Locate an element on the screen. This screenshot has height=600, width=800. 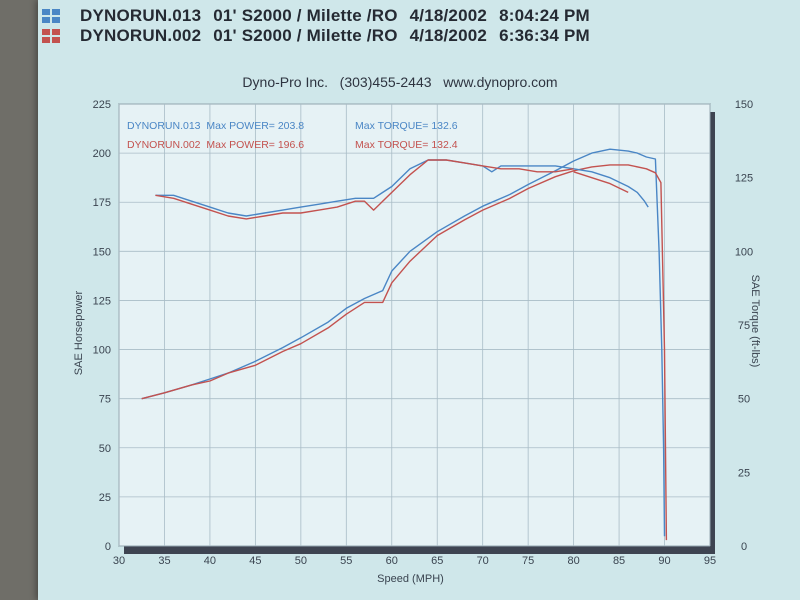
run-002-vehicle: 01' S2000 / Milette /RO is located at coordinates (305, 35).